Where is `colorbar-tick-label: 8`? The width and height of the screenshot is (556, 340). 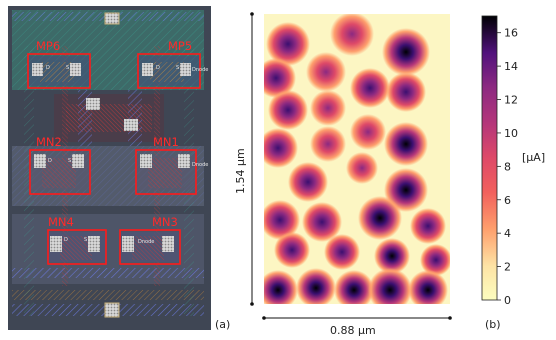
colorbar-tick-label: 8 is located at coordinates (507, 166).